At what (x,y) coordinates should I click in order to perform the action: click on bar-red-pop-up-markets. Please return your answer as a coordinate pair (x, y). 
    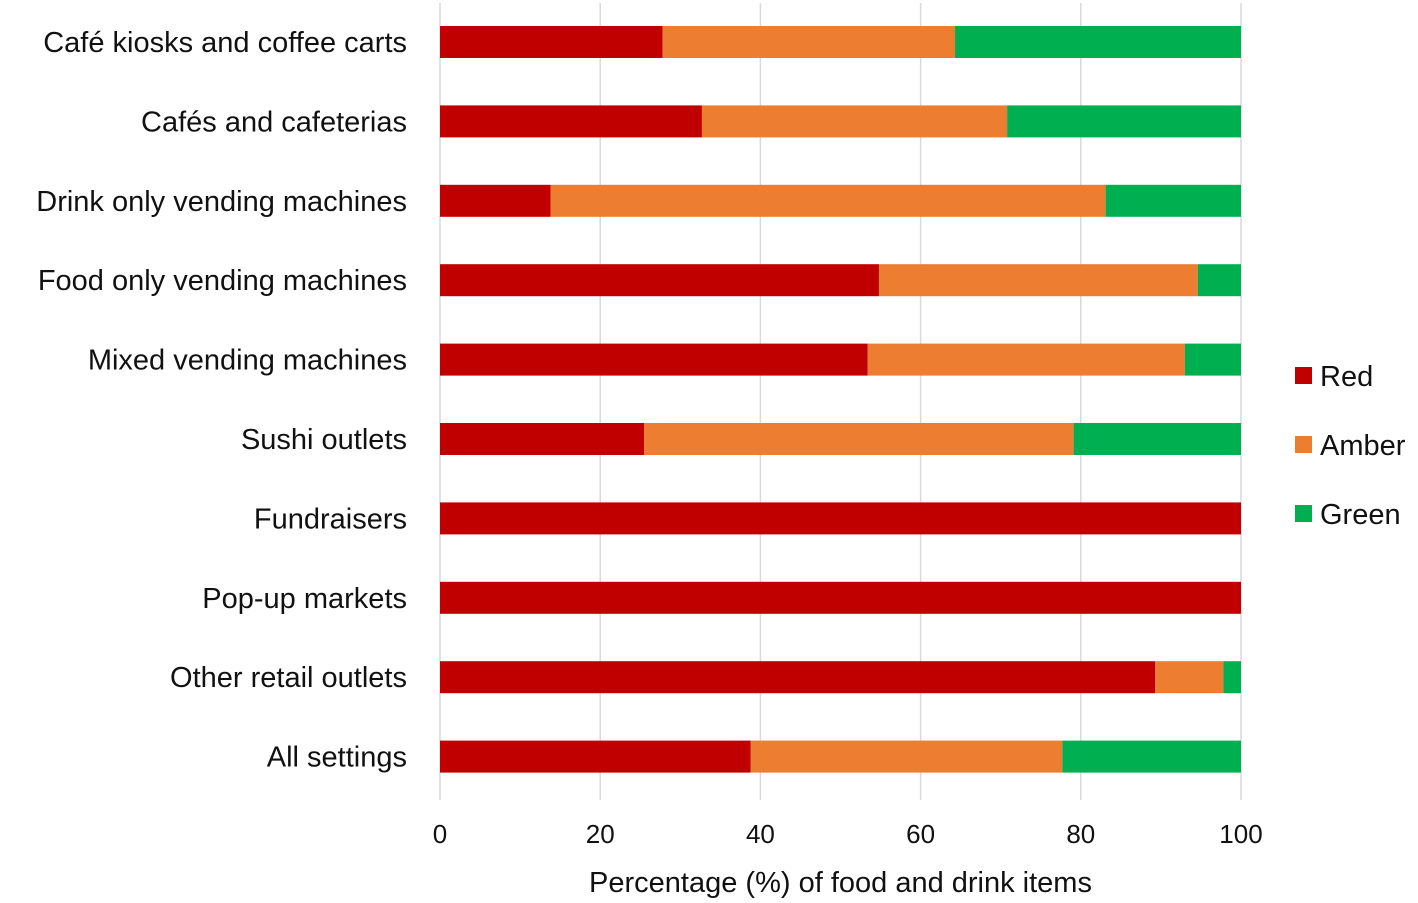
    Looking at the image, I should click on (840, 597).